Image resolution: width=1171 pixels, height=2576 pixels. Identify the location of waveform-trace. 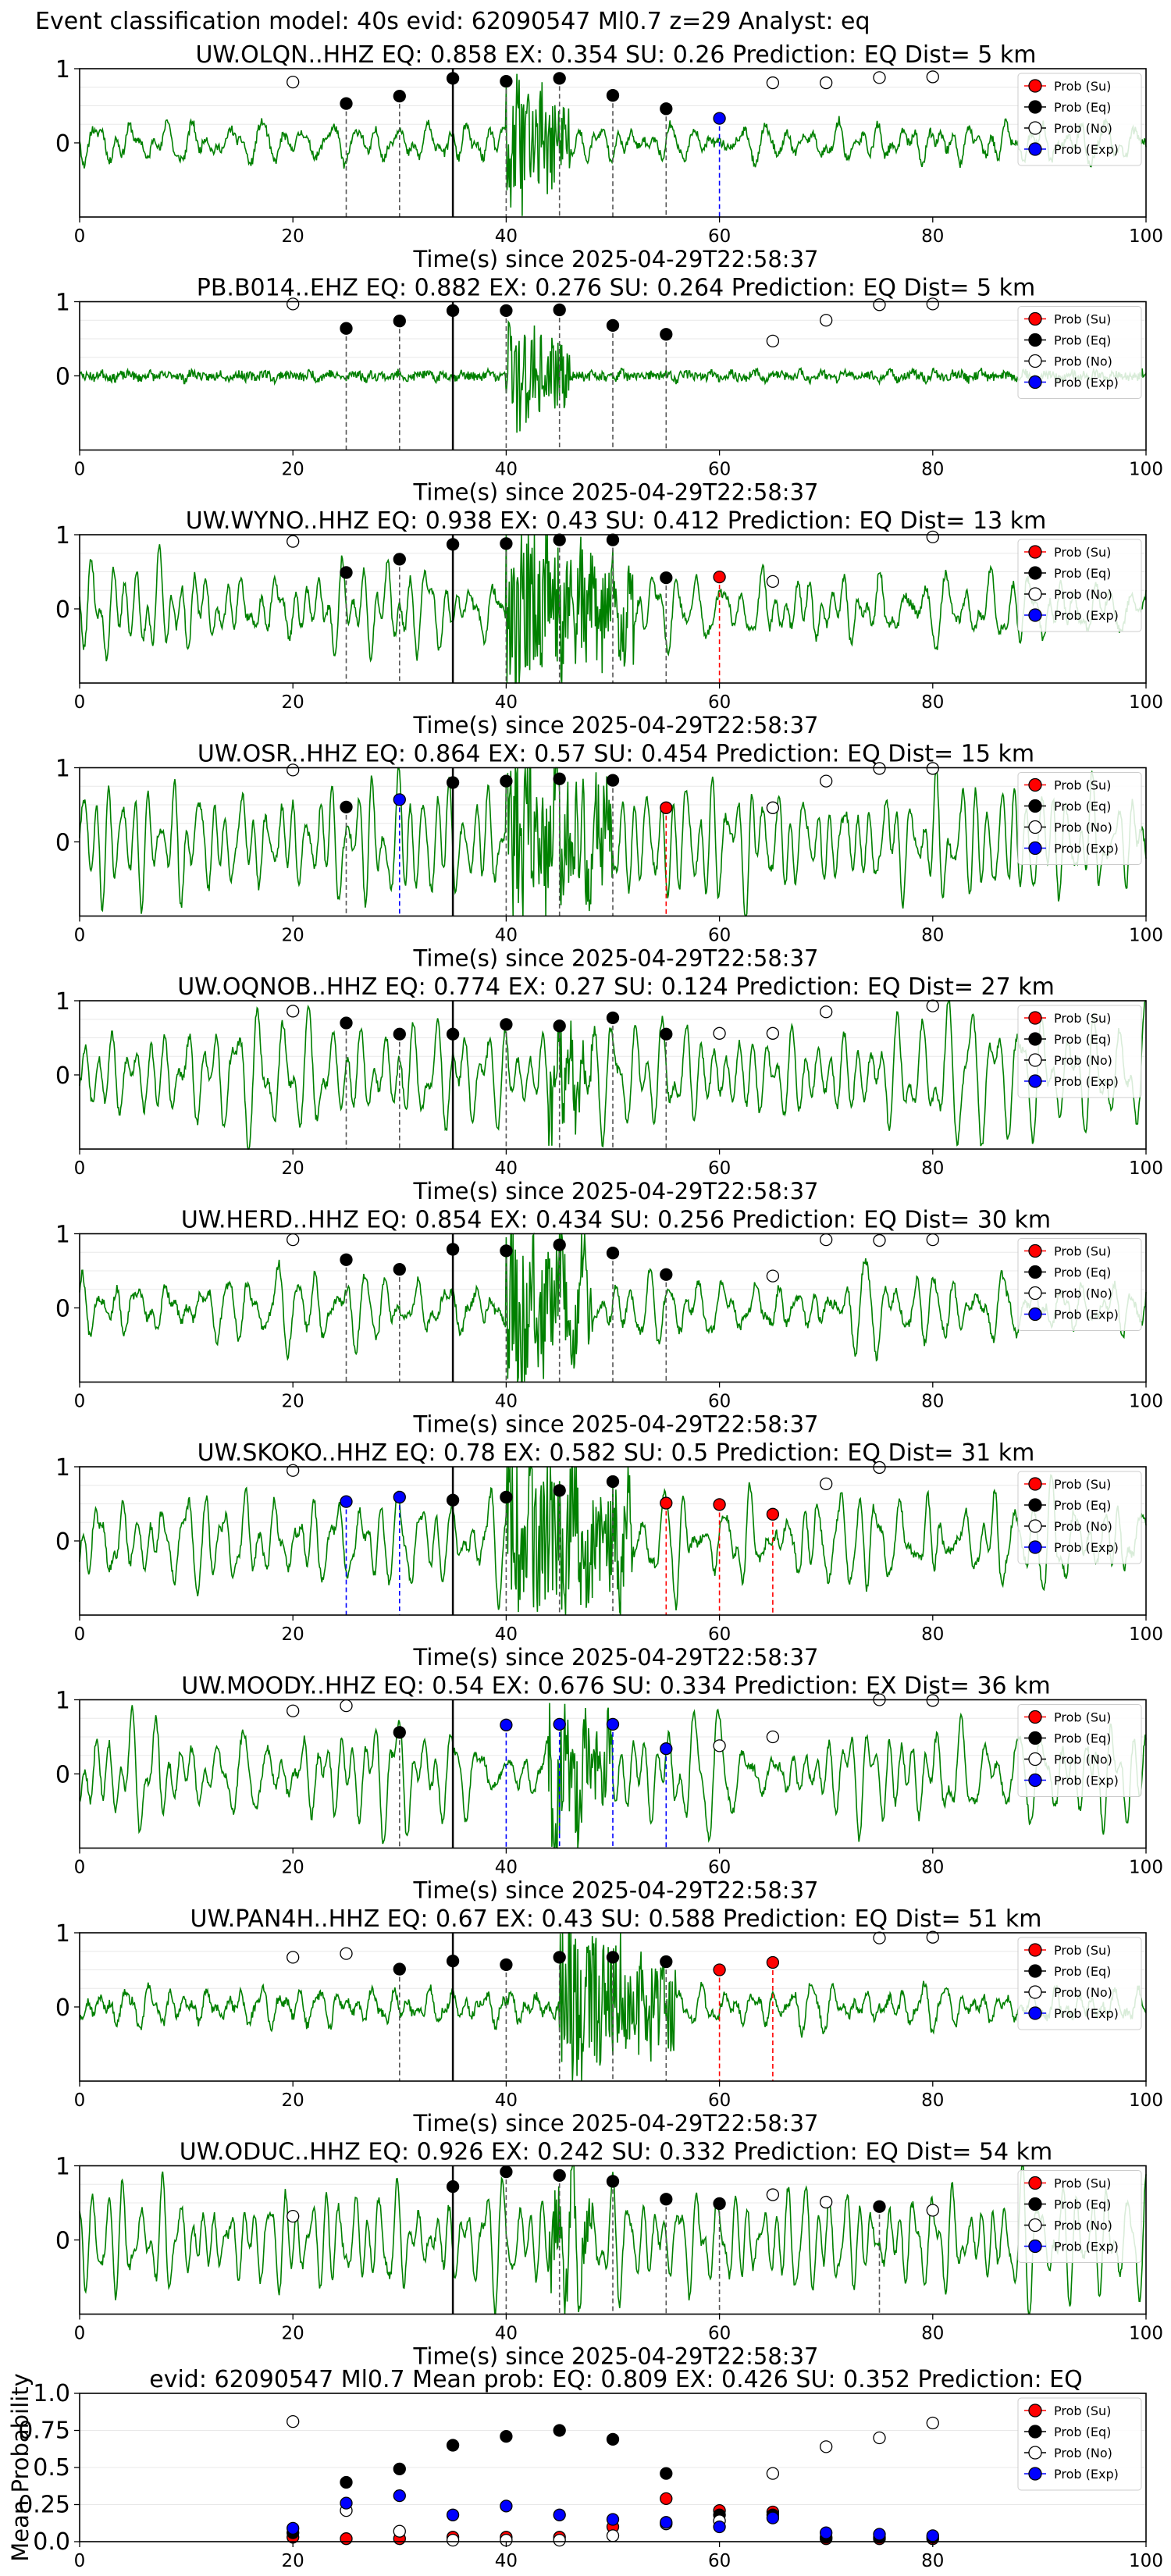
(612, 1075).